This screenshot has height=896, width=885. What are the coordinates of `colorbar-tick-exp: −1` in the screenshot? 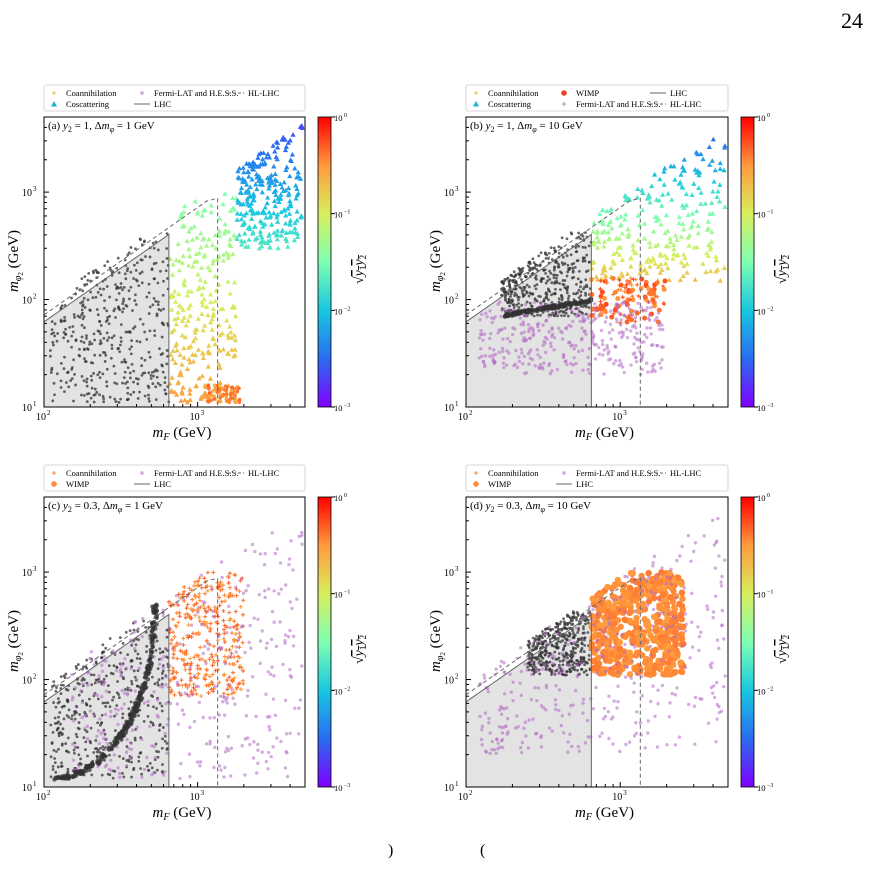 It's located at (347, 213).